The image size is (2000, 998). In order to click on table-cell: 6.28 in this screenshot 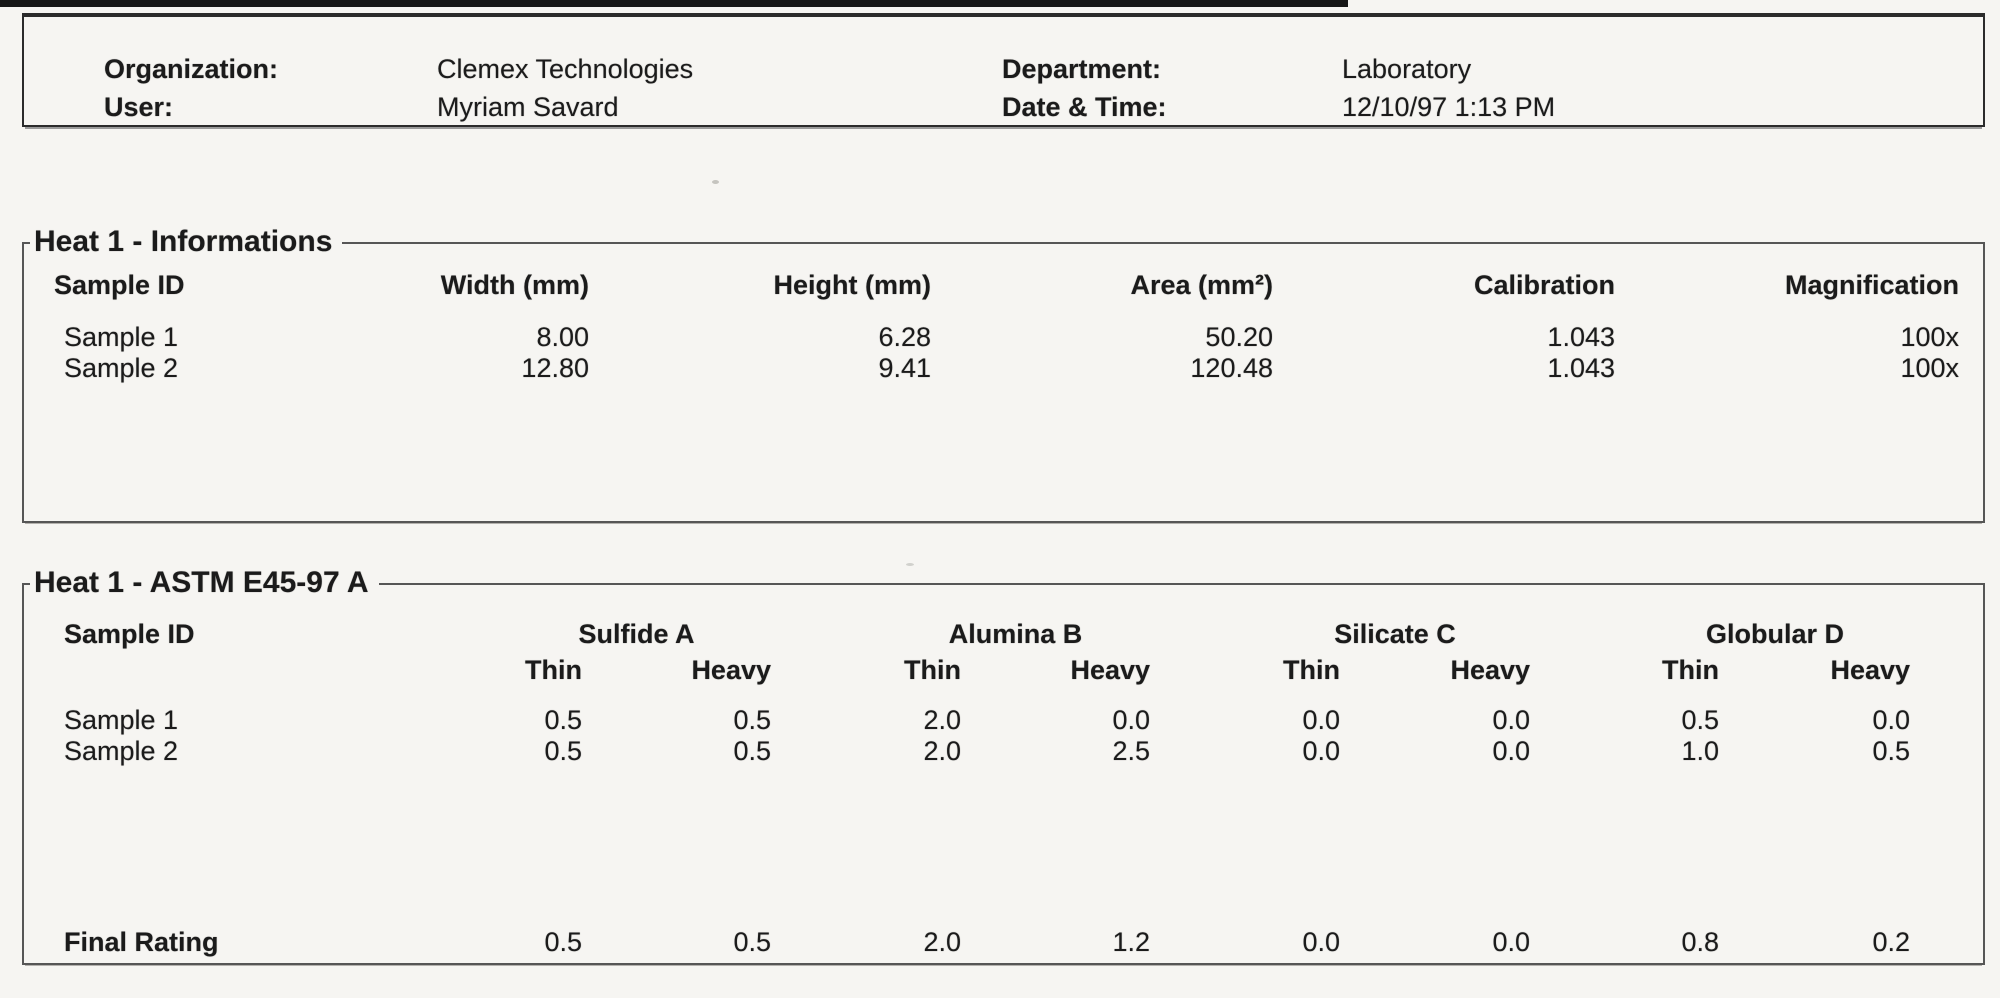, I will do `click(904, 337)`.